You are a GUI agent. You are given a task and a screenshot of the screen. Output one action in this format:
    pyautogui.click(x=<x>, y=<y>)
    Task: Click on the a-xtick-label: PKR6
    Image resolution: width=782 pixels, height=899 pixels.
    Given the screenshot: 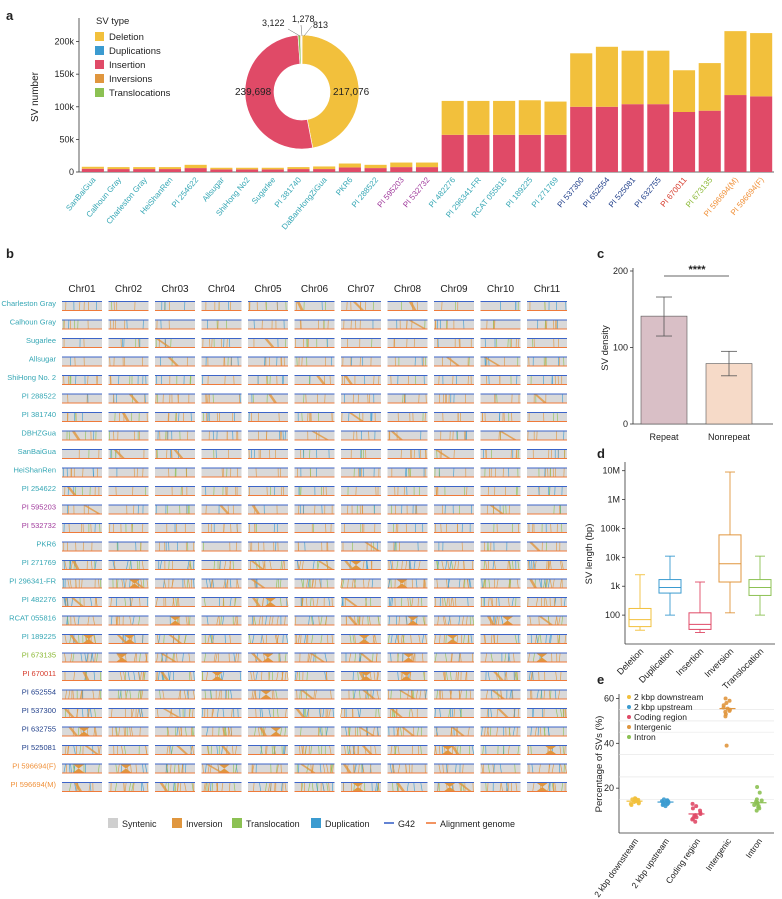 What is the action you would take?
    pyautogui.click(x=344, y=186)
    